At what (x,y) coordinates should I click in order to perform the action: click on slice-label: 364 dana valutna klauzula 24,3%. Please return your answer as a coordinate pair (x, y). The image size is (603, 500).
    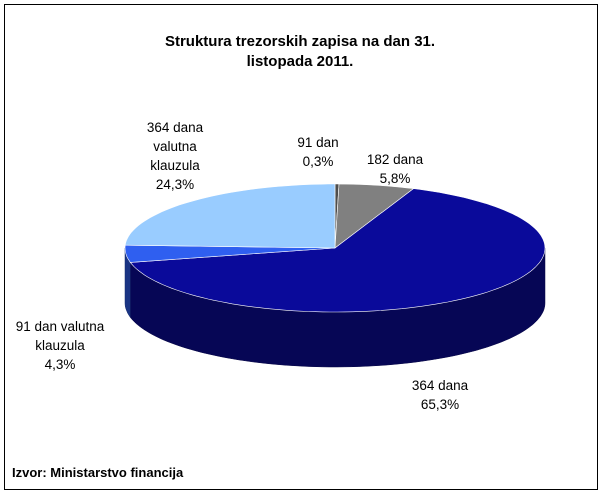
    Looking at the image, I should click on (175, 156).